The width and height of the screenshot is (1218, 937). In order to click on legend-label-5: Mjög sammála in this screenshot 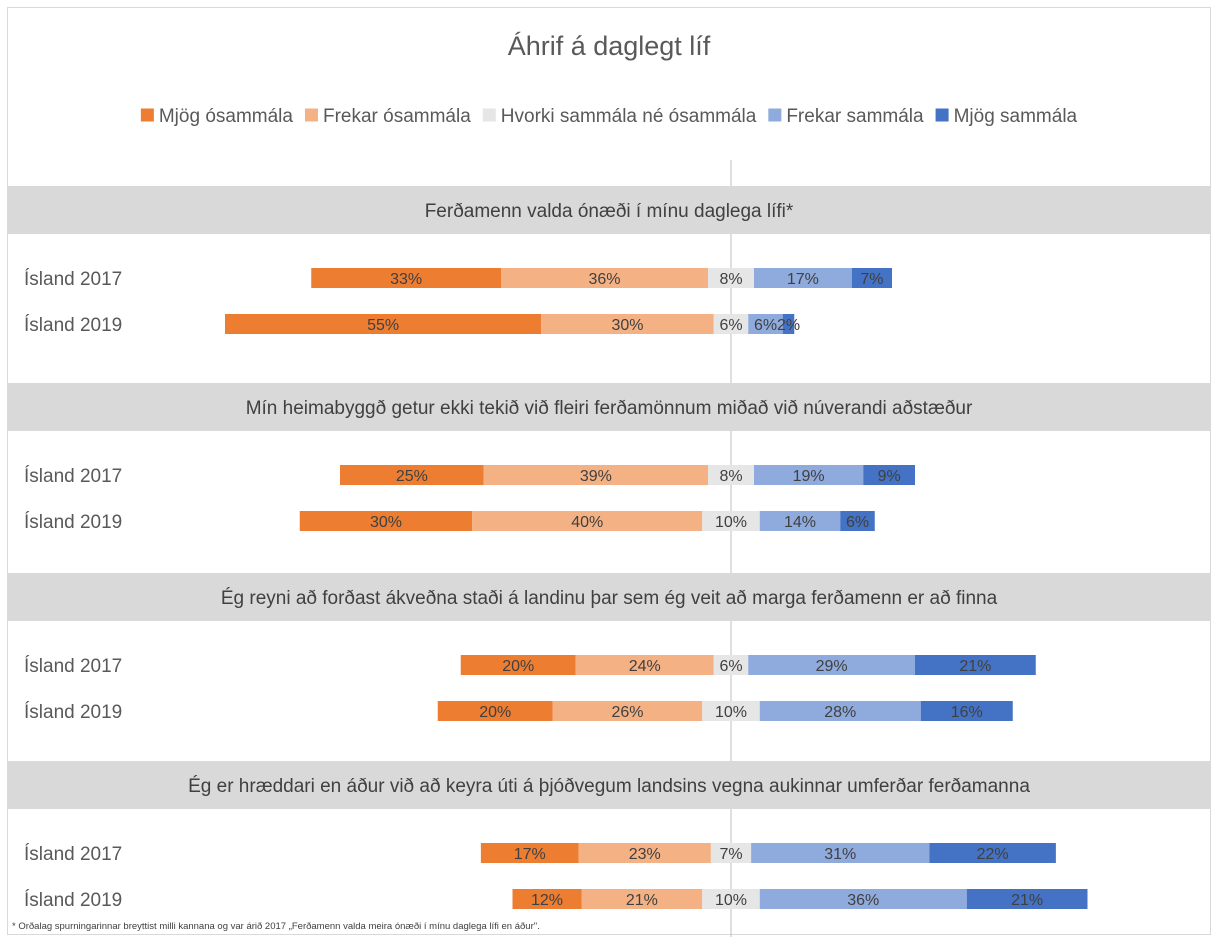, I will do `click(1016, 116)`.